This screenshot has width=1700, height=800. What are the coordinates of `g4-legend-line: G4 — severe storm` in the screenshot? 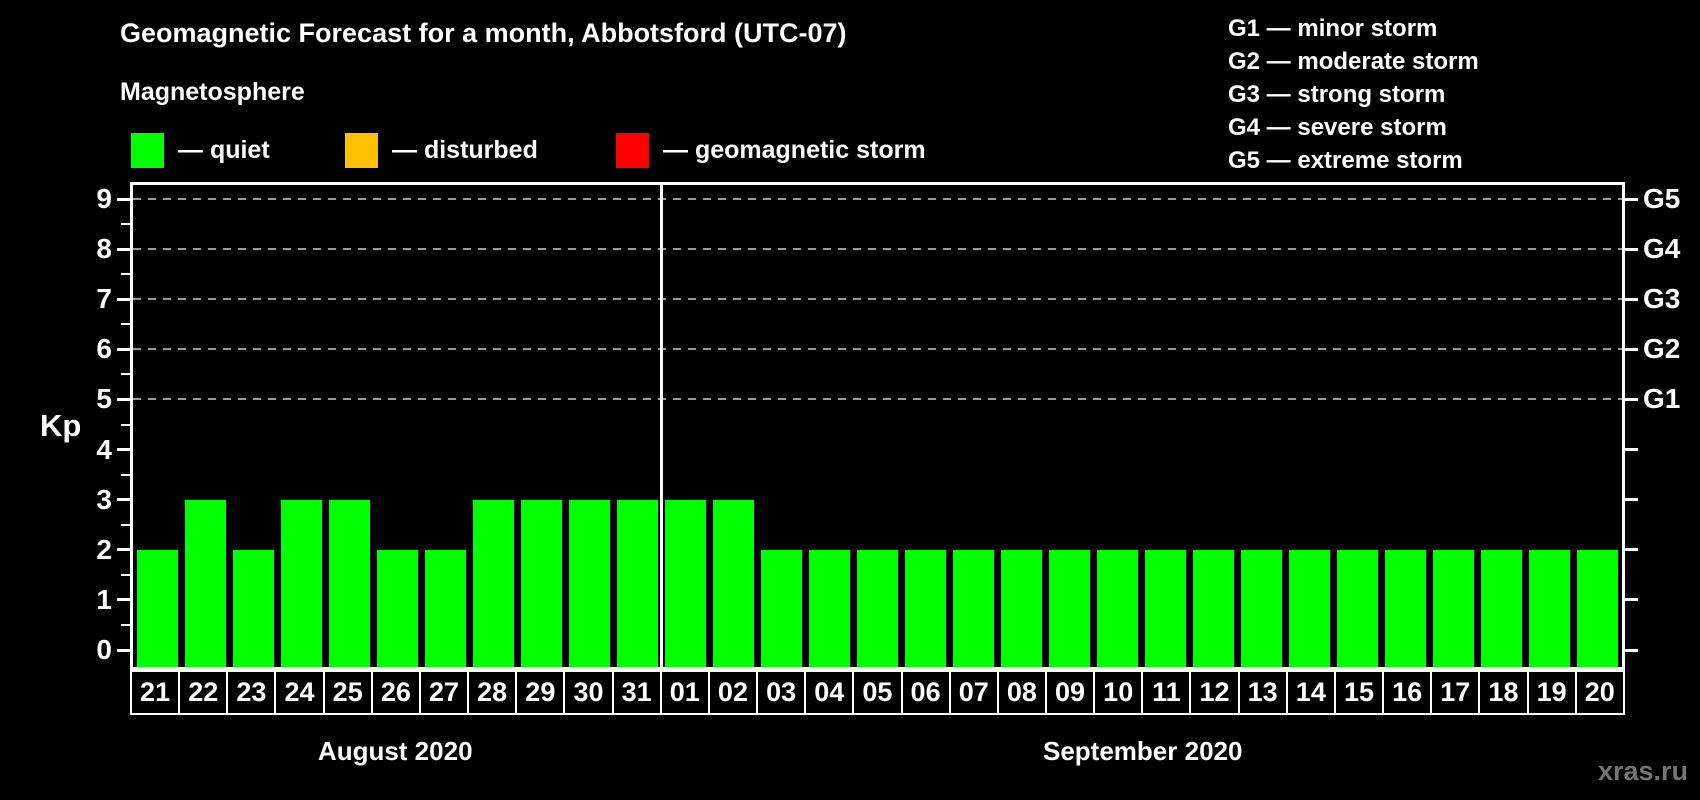 It's located at (1337, 127).